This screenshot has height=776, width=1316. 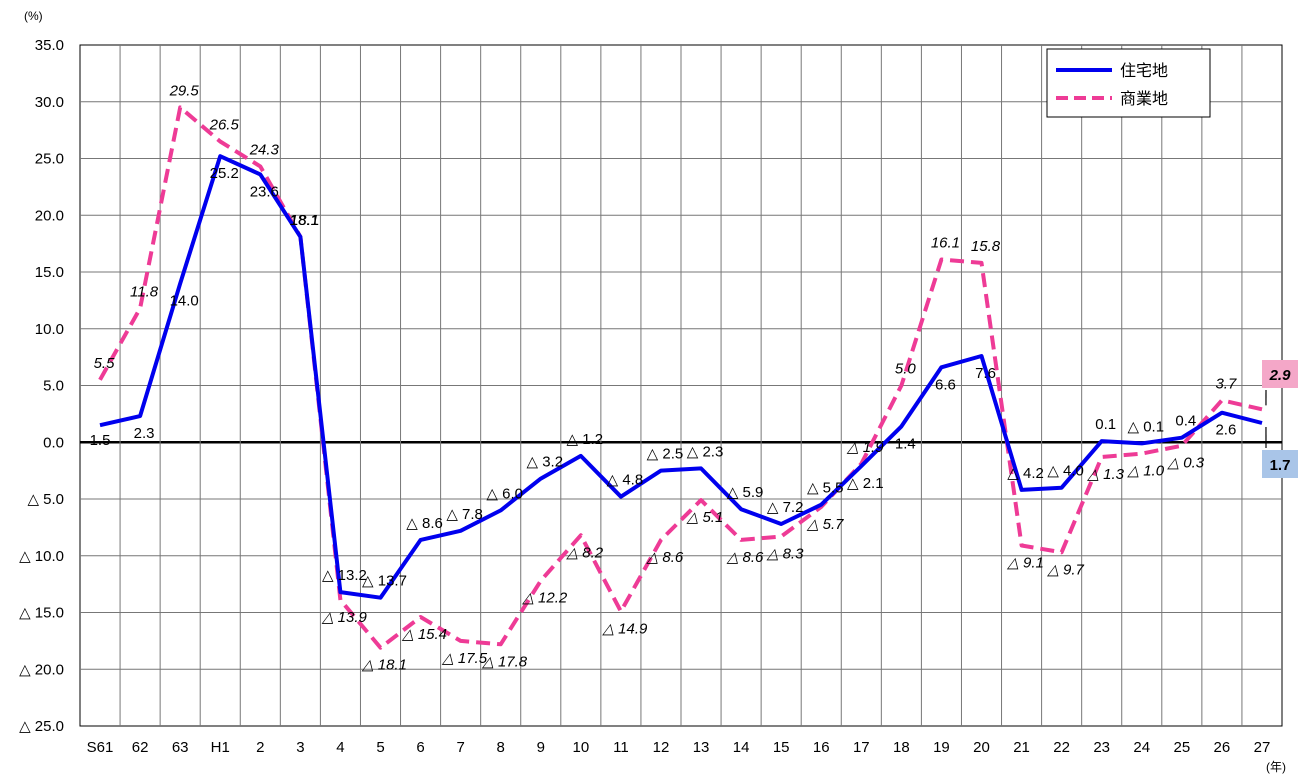 I want to click on data-label-commercial: 18.1, so click(x=304, y=220).